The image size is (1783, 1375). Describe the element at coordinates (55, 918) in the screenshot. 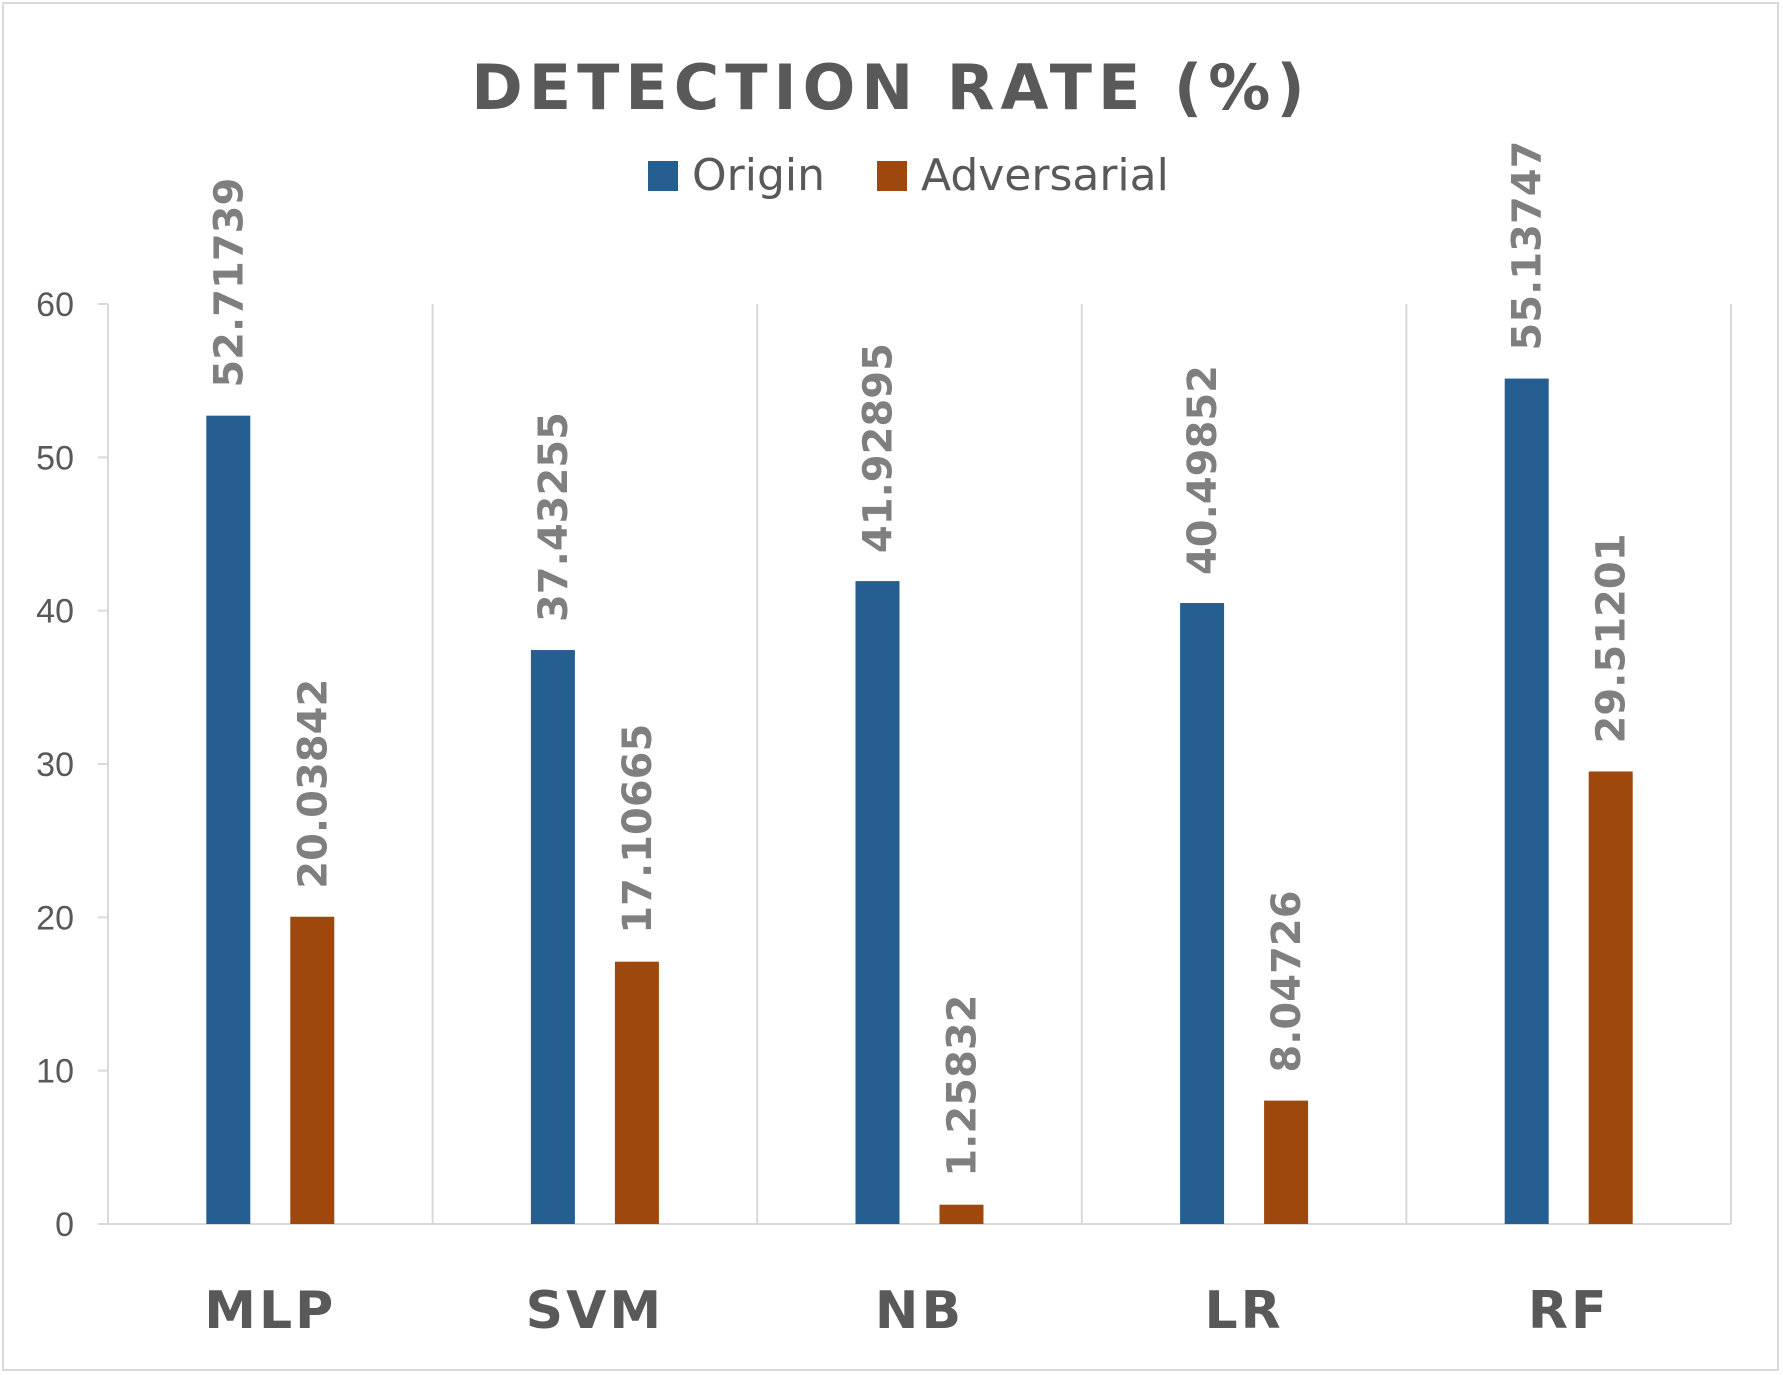

I see `y-tick-label: 20` at that location.